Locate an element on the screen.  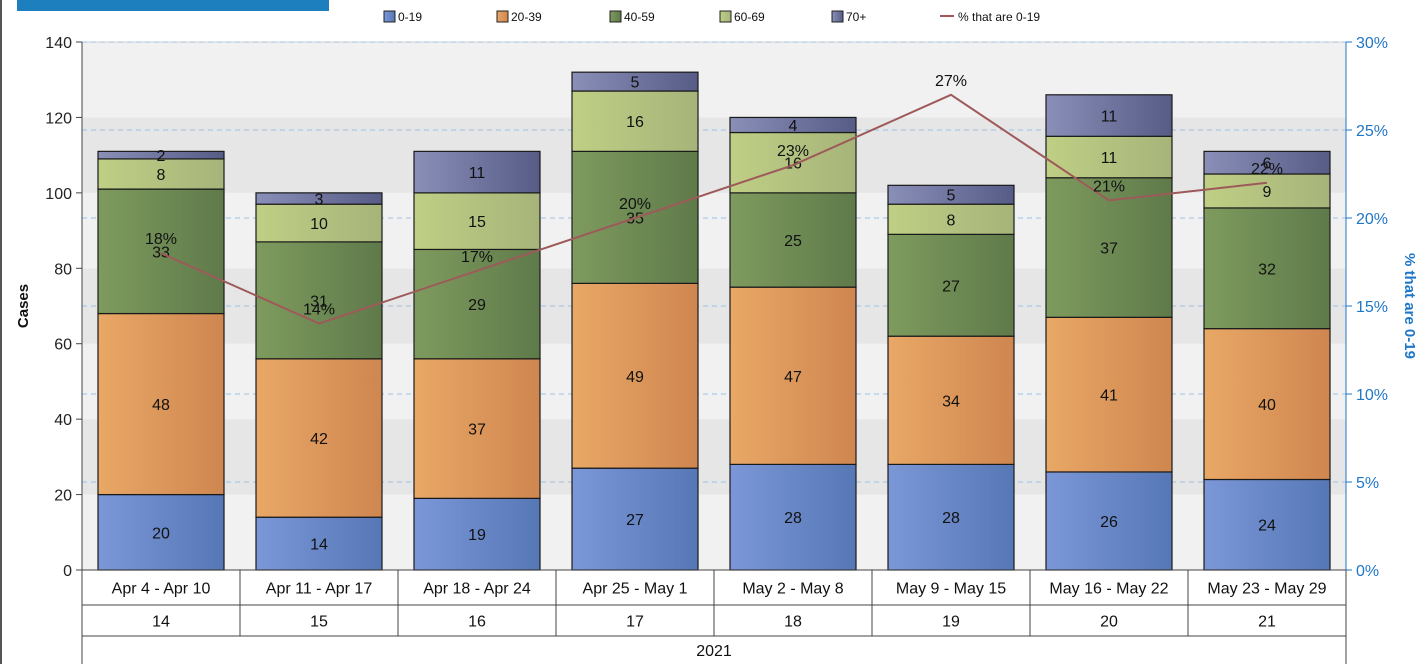
bar-value-label: 4 is located at coordinates (793, 126).